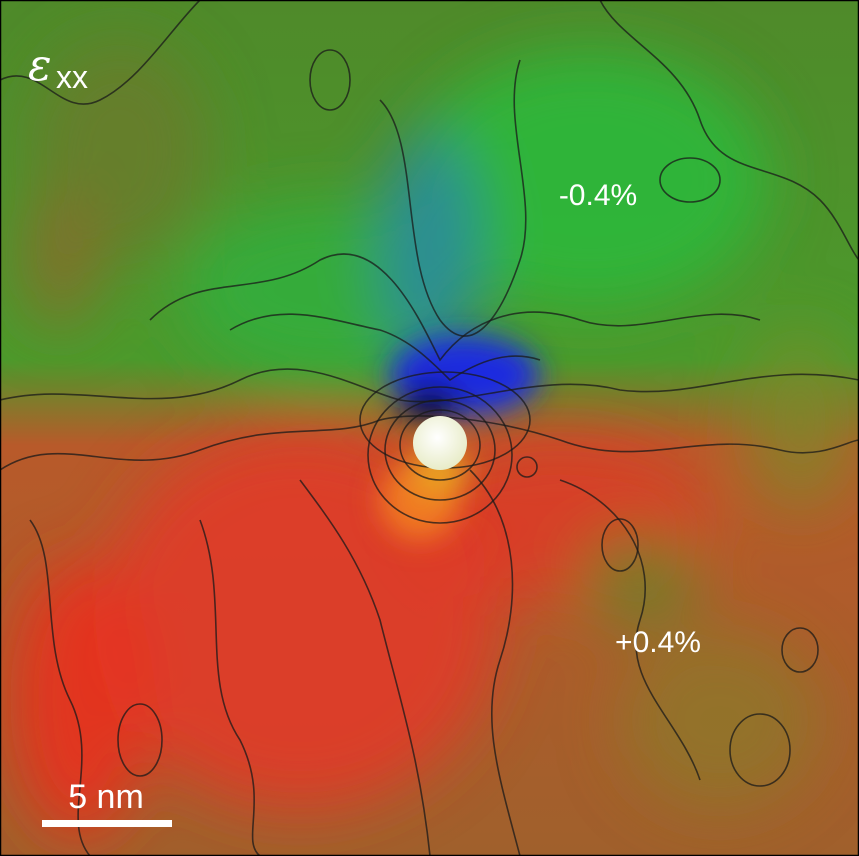 Image resolution: width=859 pixels, height=856 pixels. I want to click on scale-bar-label: 5 nm, so click(106, 797).